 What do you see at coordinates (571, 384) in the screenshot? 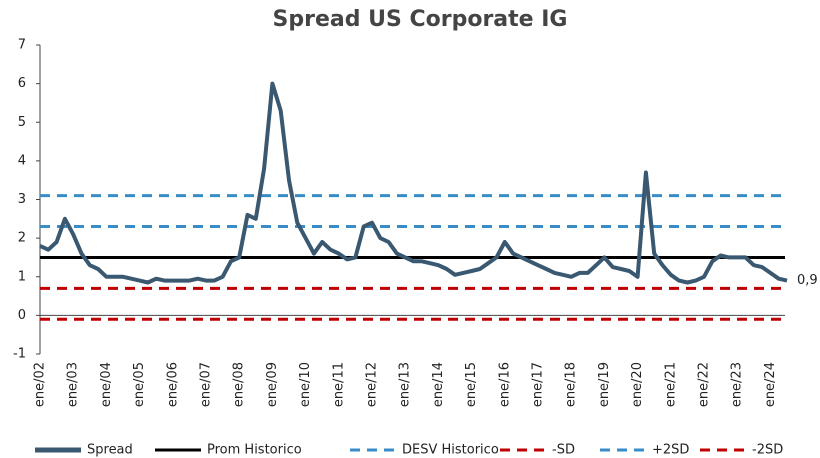
I see `x-tick-label: ene/18` at bounding box center [571, 384].